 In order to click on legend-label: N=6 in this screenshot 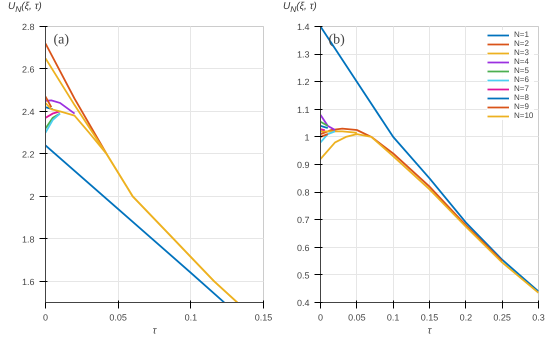, I will do `click(522, 79)`.